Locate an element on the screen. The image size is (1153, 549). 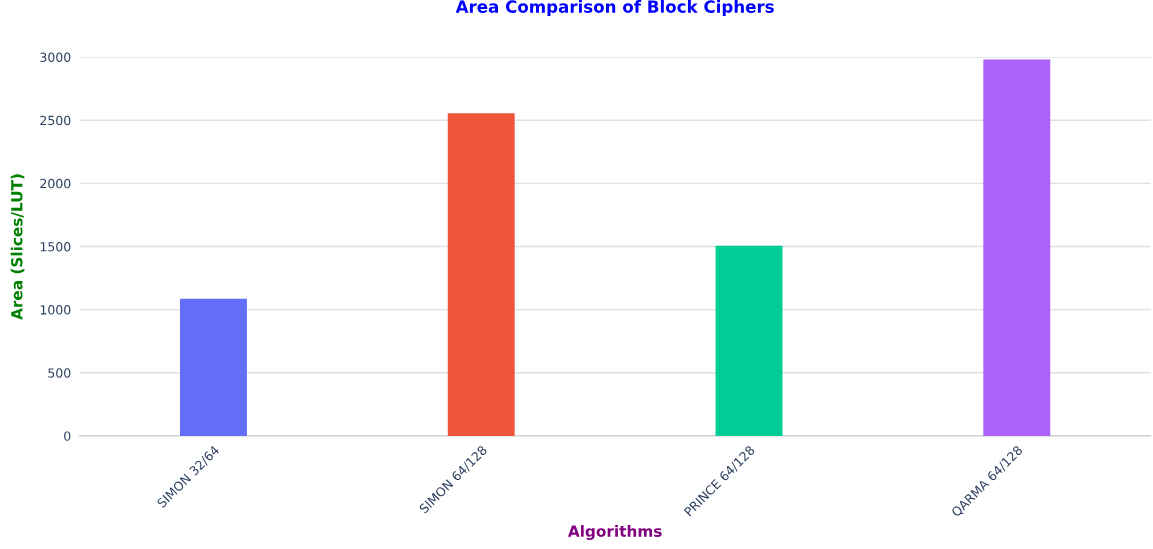
y-tick-label: 1500 is located at coordinates (55, 246).